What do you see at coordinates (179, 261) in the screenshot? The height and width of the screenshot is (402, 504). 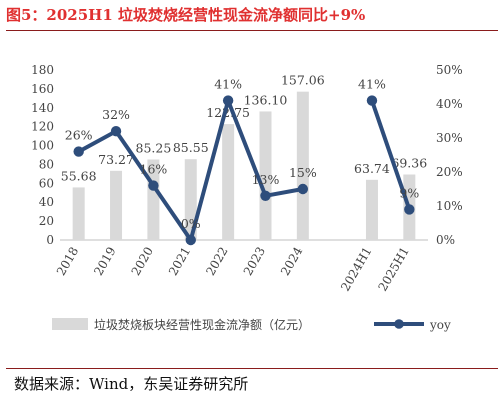 I see `x-tick-label: 2021` at bounding box center [179, 261].